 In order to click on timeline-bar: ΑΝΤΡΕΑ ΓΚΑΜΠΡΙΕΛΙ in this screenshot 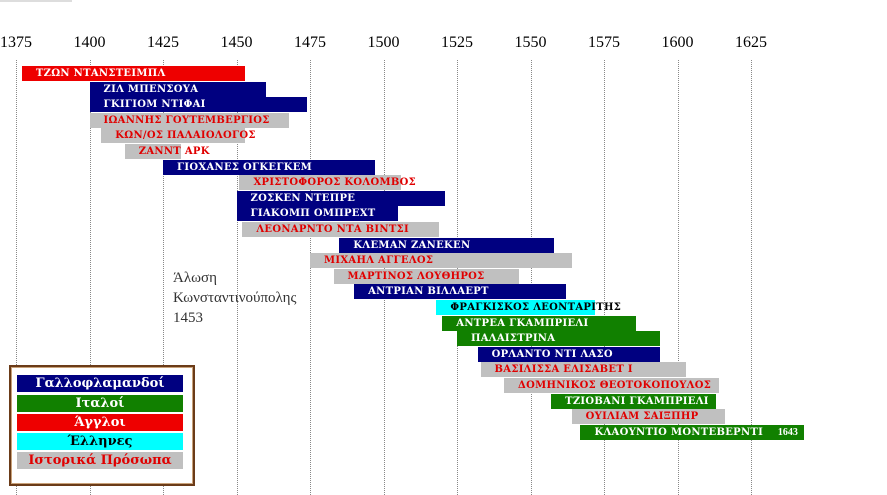, I will do `click(539, 323)`.